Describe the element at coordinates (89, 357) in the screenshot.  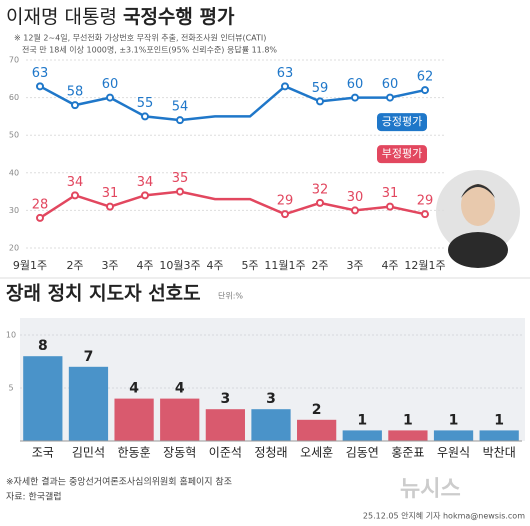
I see `data-label: 7` at that location.